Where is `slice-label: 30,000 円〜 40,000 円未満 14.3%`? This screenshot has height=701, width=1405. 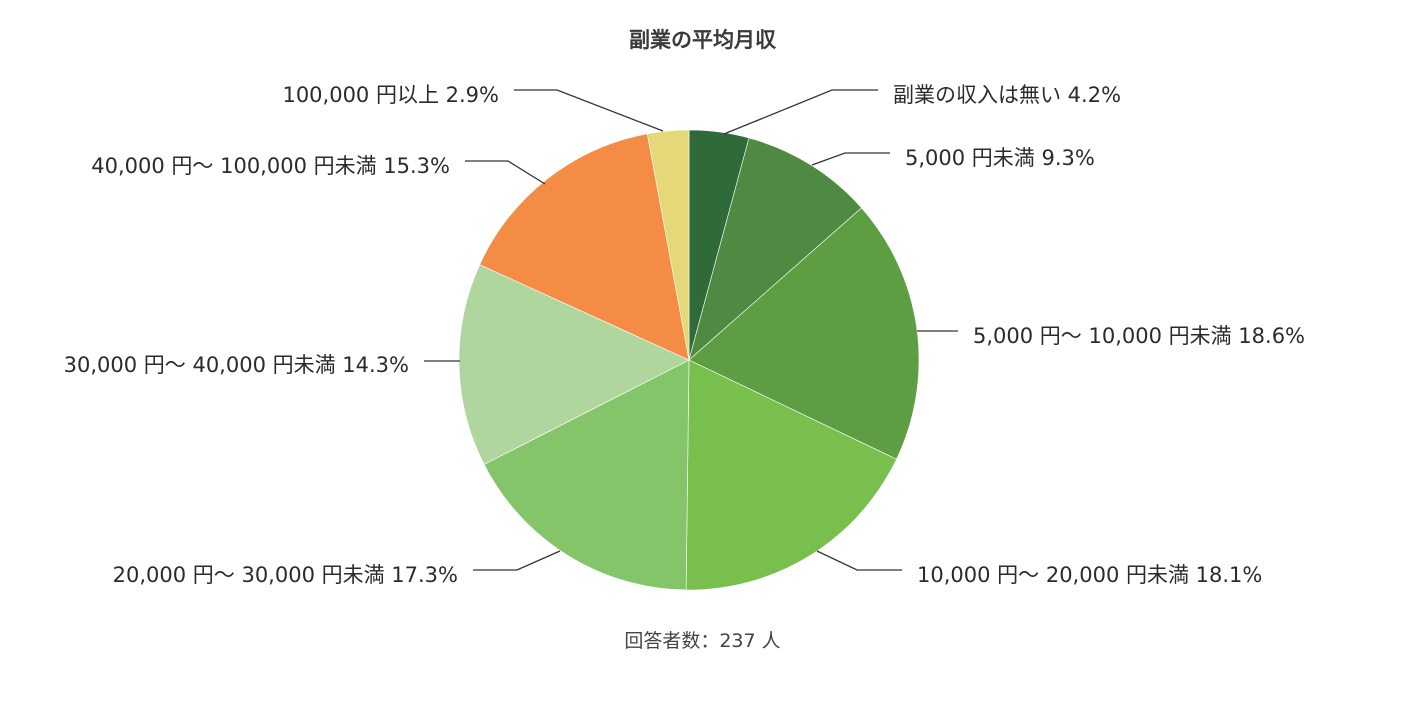
slice-label: 30,000 円〜 40,000 円未満 14.3% is located at coordinates (236, 365).